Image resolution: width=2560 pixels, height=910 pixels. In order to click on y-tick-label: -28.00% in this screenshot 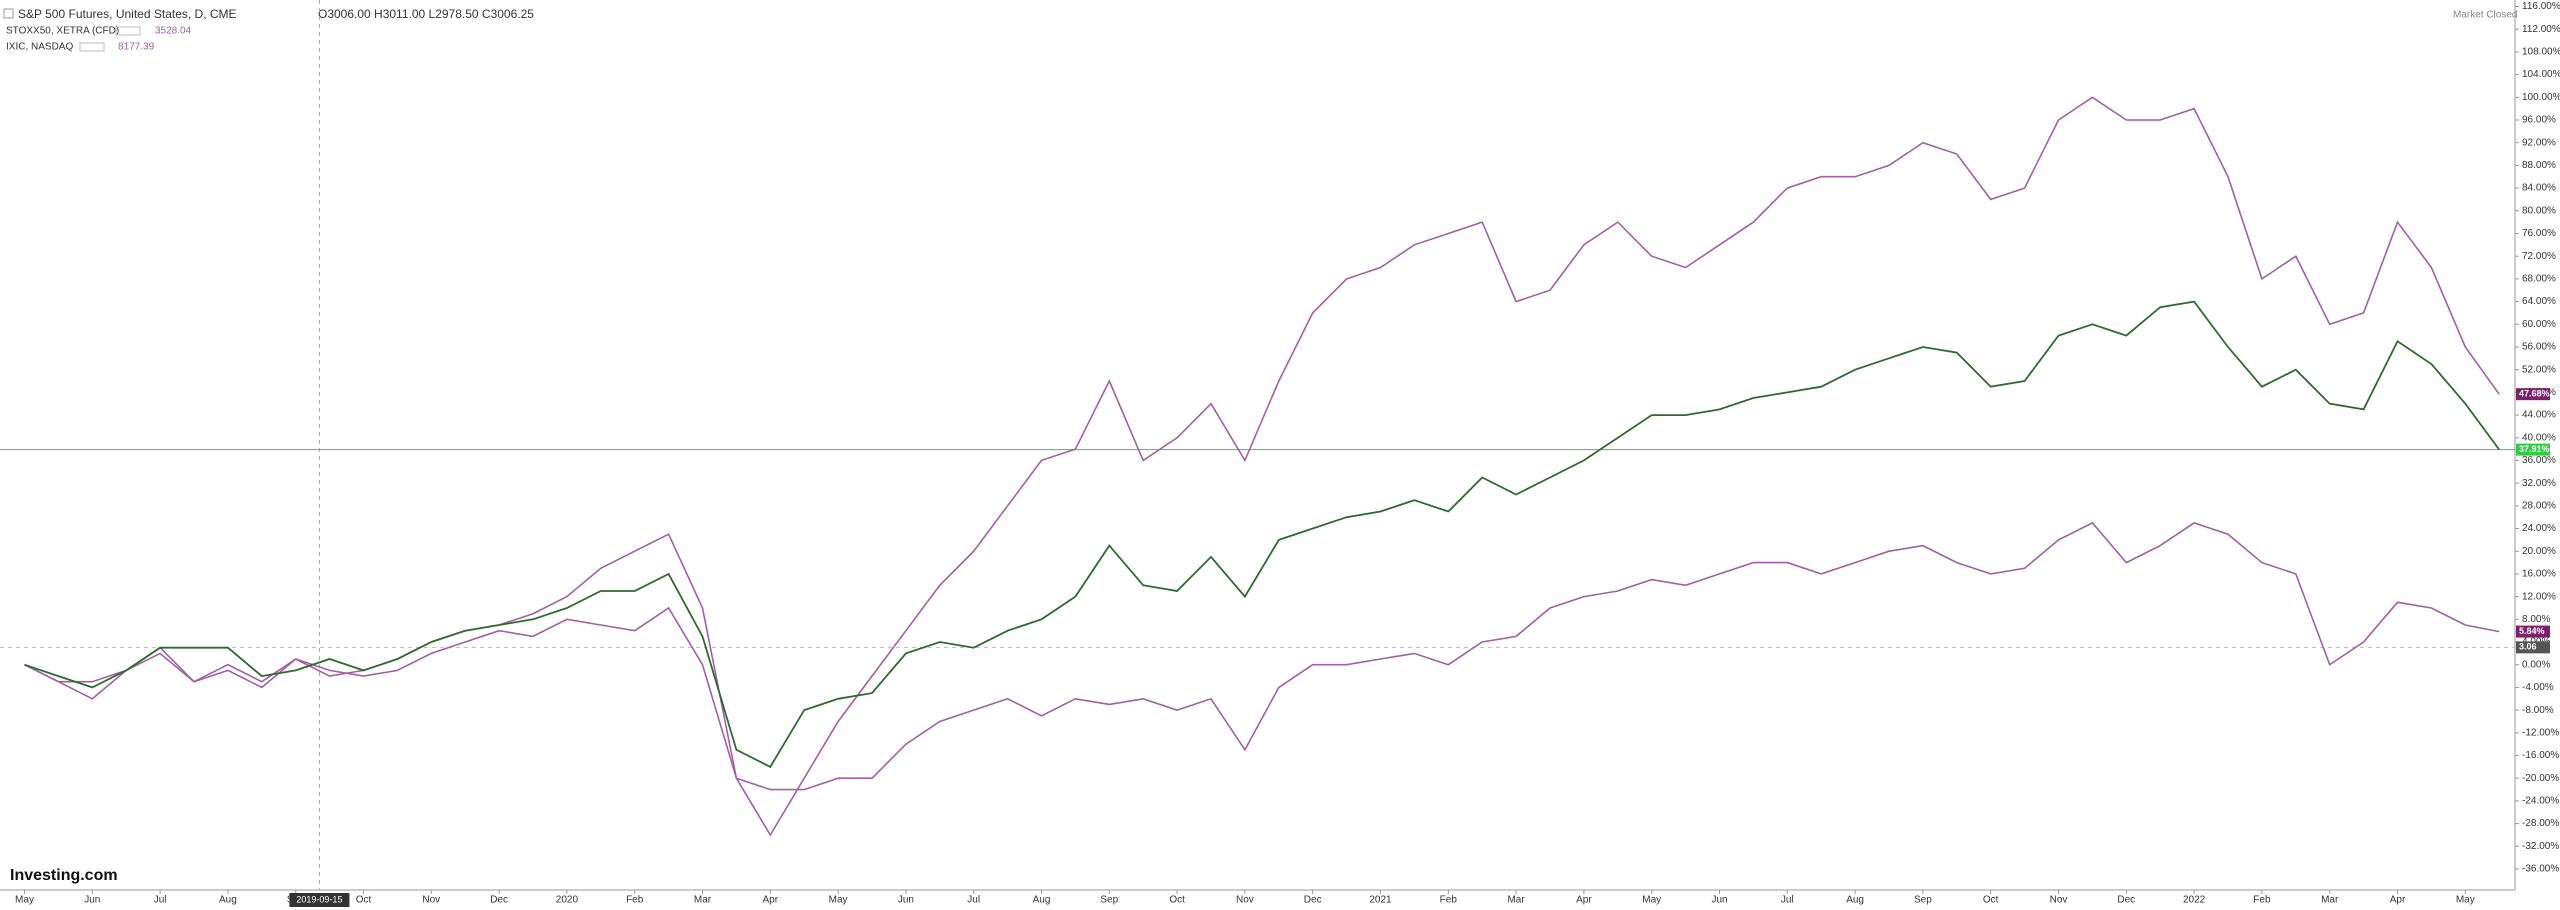, I will do `click(2540, 823)`.